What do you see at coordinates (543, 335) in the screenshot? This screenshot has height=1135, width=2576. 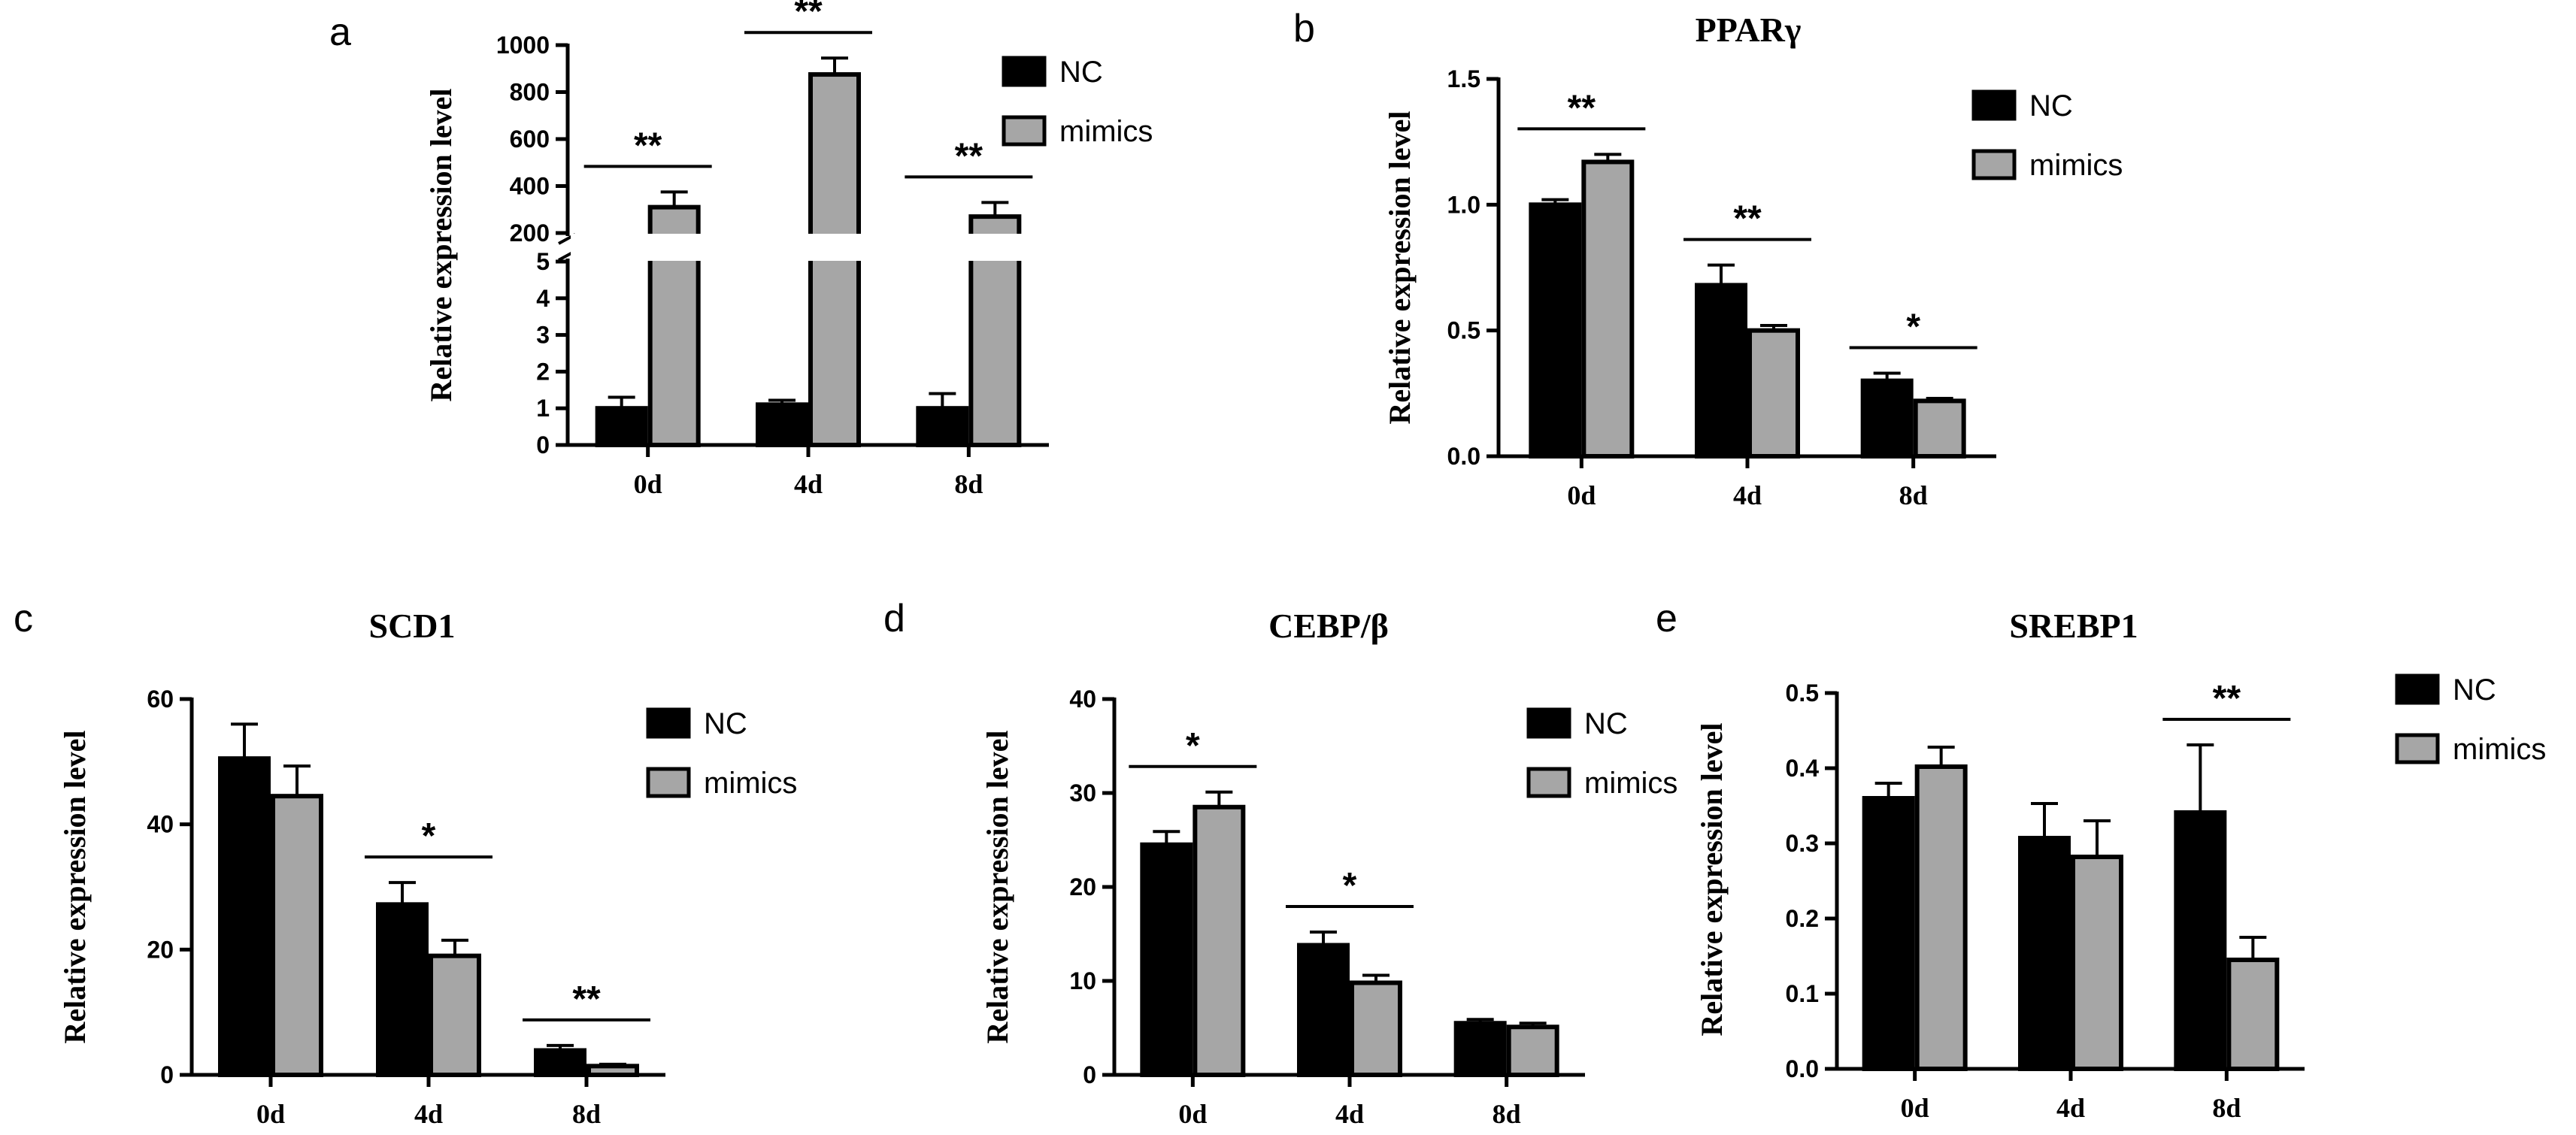 I see `y-tick-label: 3` at bounding box center [543, 335].